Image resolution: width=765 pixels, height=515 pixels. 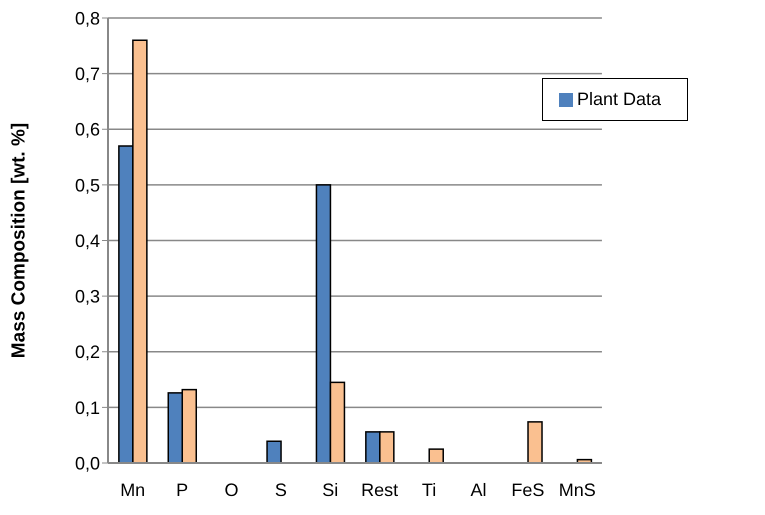 What do you see at coordinates (330, 490) in the screenshot?
I see `x-tick-label: Si` at bounding box center [330, 490].